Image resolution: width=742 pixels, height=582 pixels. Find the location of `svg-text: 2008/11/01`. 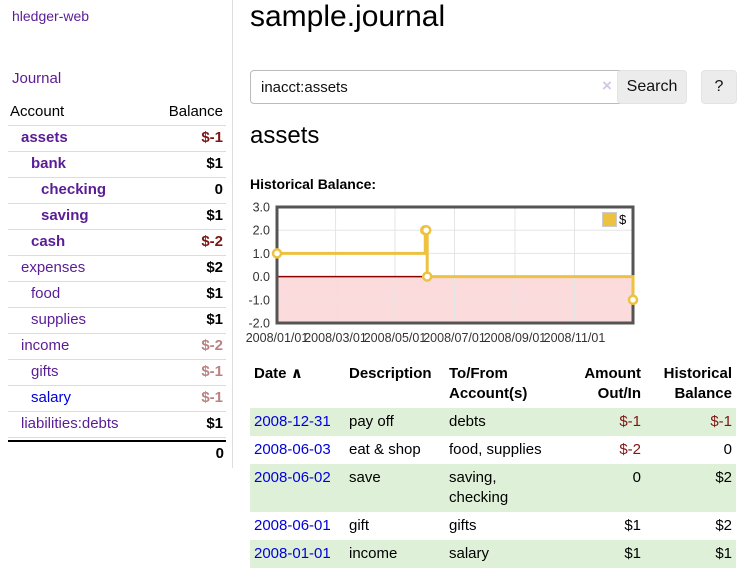

svg-text: 2008/11/01 is located at coordinates (575, 338).